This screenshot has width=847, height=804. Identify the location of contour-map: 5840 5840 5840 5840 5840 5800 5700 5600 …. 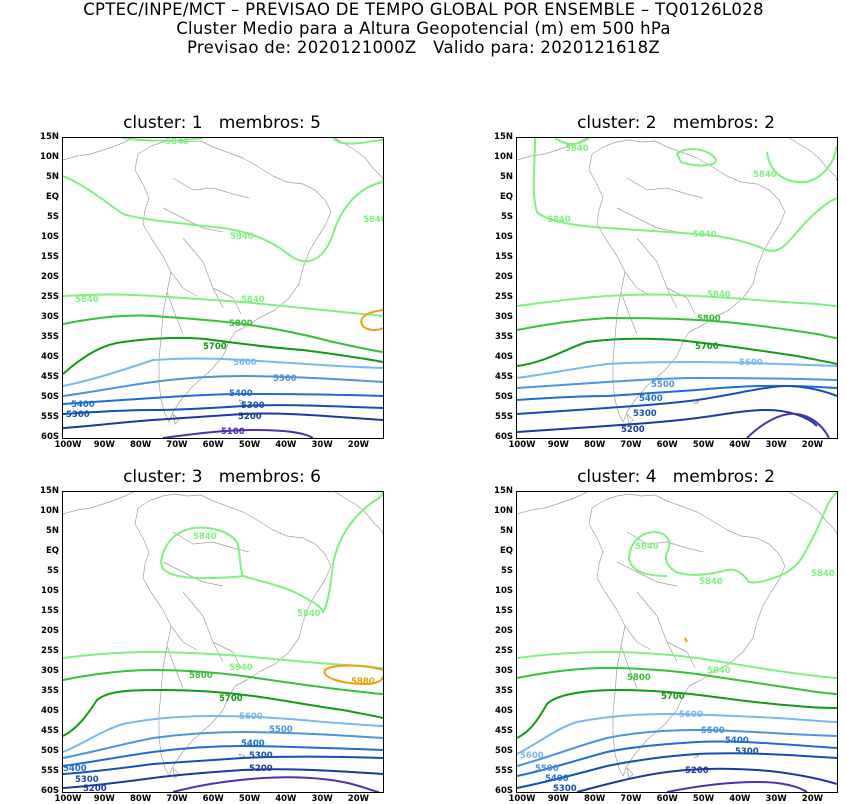
(677, 288).